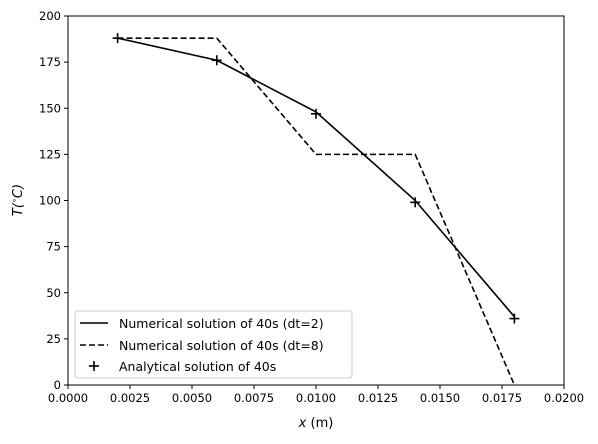 The height and width of the screenshot is (444, 598). I want to click on x-tick-label: 0.0175, so click(502, 398).